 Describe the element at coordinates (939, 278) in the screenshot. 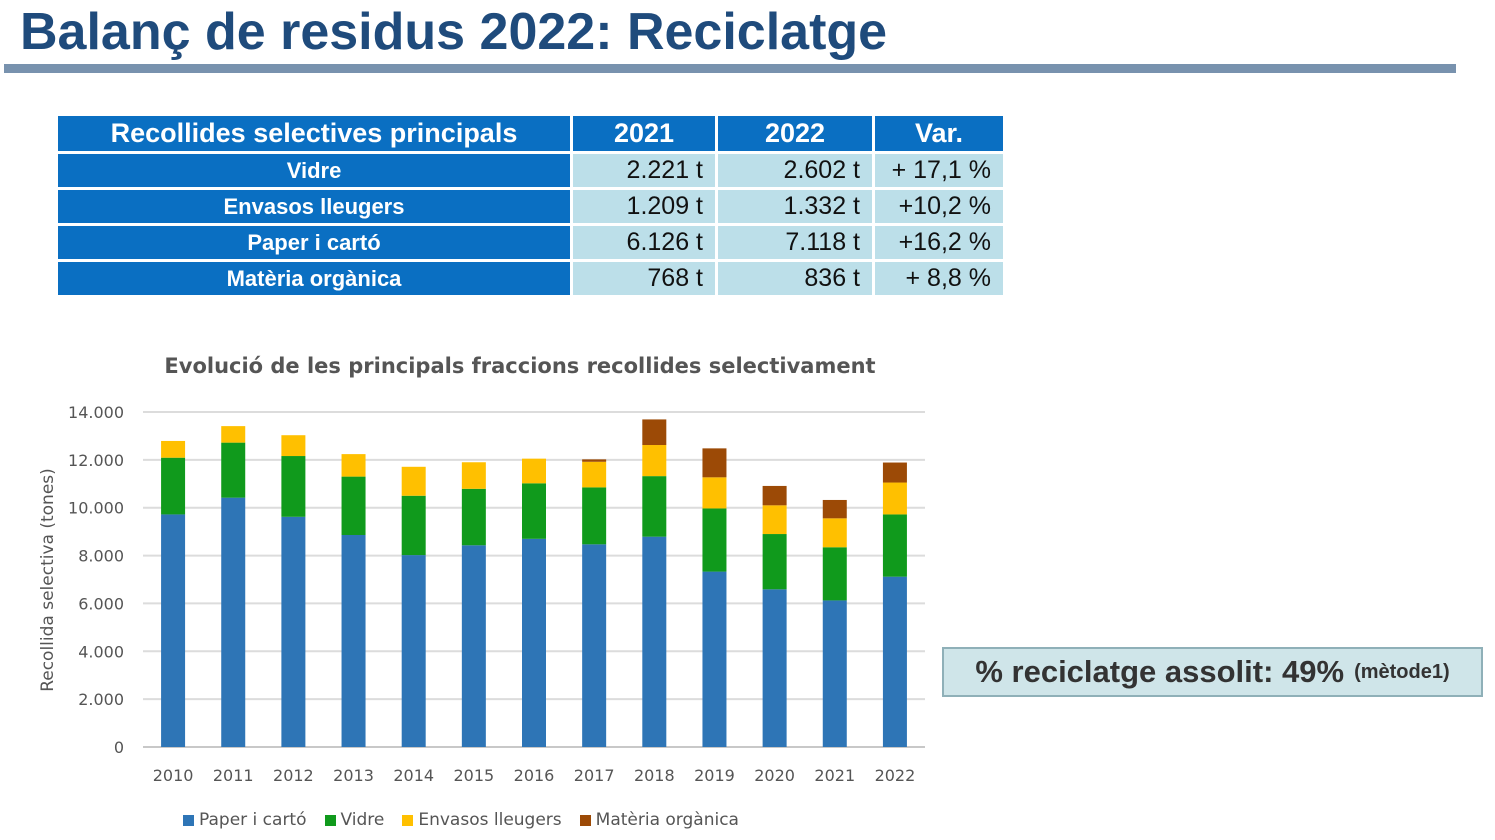

I see `value-var: + 8,8 %` at that location.